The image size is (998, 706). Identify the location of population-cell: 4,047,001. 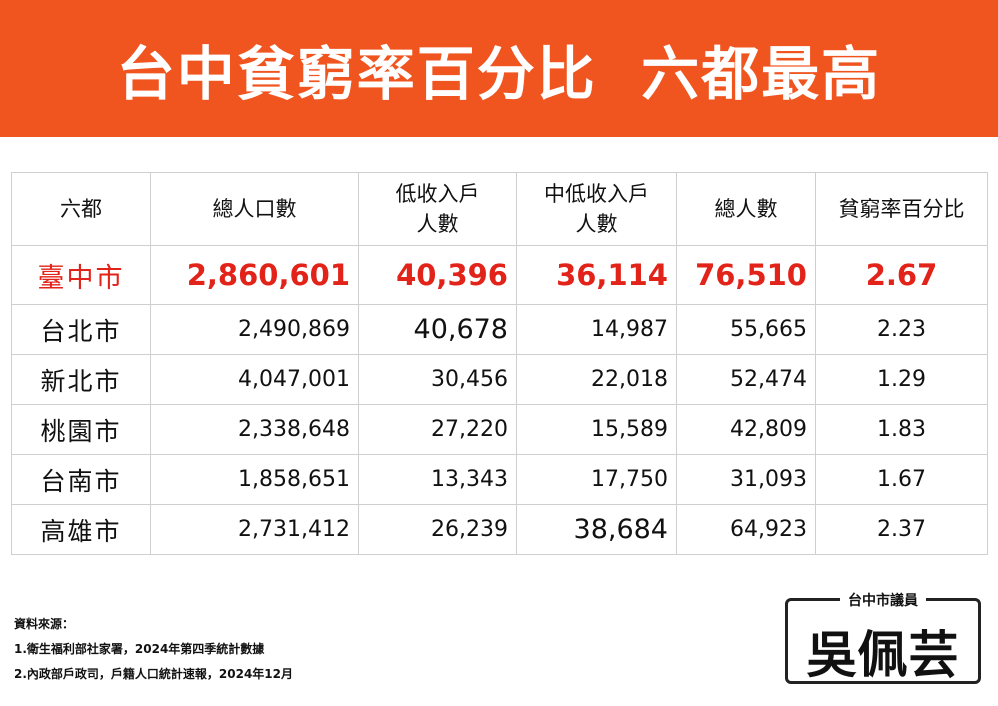
(254, 379).